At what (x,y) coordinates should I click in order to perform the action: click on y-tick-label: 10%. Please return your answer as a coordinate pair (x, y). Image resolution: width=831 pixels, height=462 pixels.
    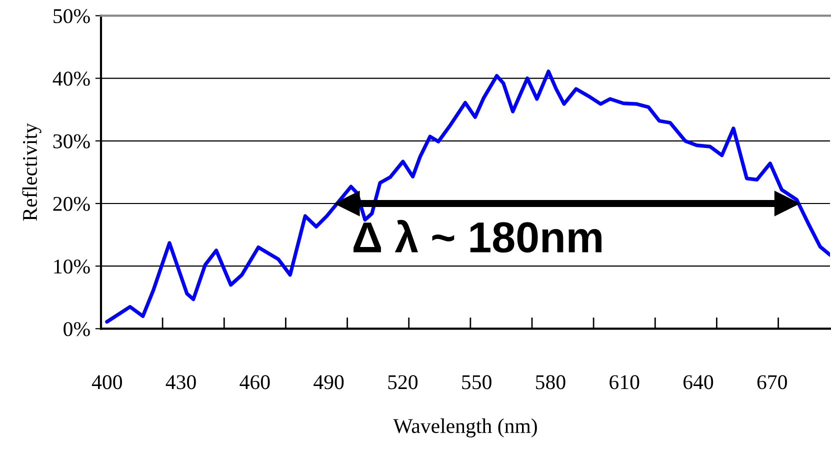
    Looking at the image, I should click on (72, 266).